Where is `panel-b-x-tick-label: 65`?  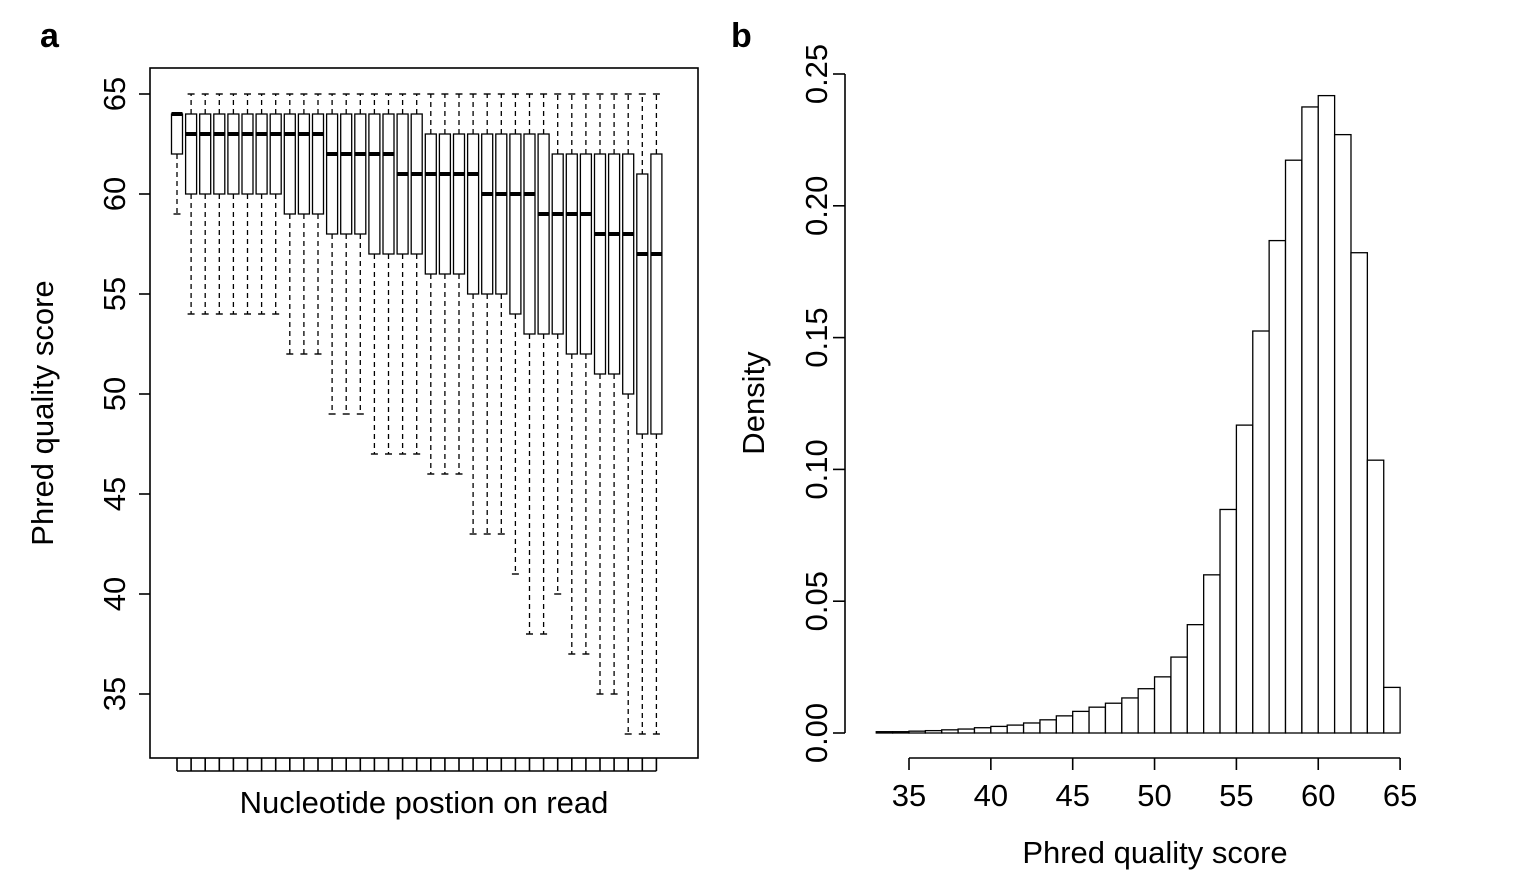
panel-b-x-tick-label: 65 is located at coordinates (1400, 795).